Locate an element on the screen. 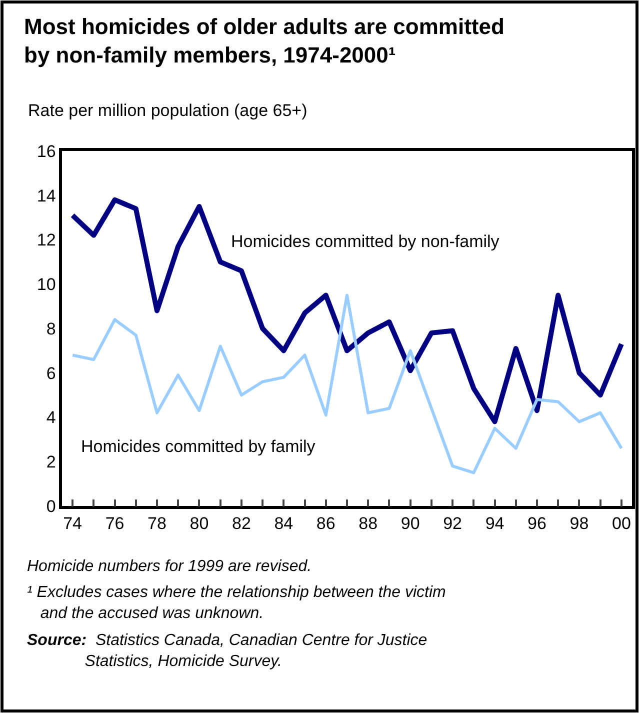 Image resolution: width=639 pixels, height=713 pixels. y-tick-label: 14 is located at coordinates (46, 196).